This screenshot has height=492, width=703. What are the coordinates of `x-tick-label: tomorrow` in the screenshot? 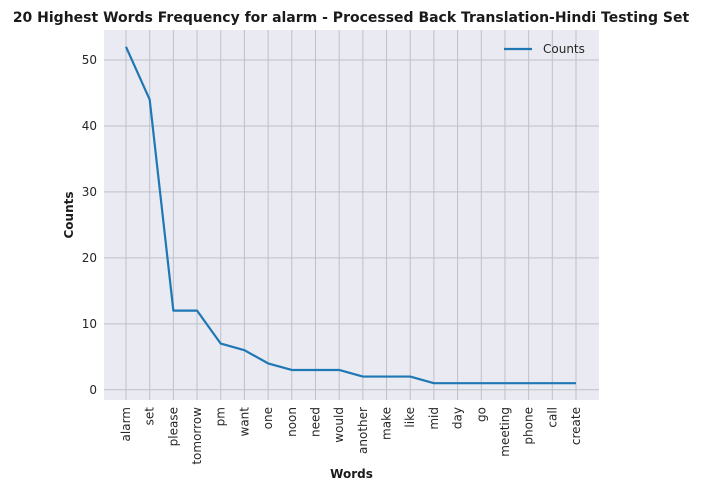 It's located at (197, 436).